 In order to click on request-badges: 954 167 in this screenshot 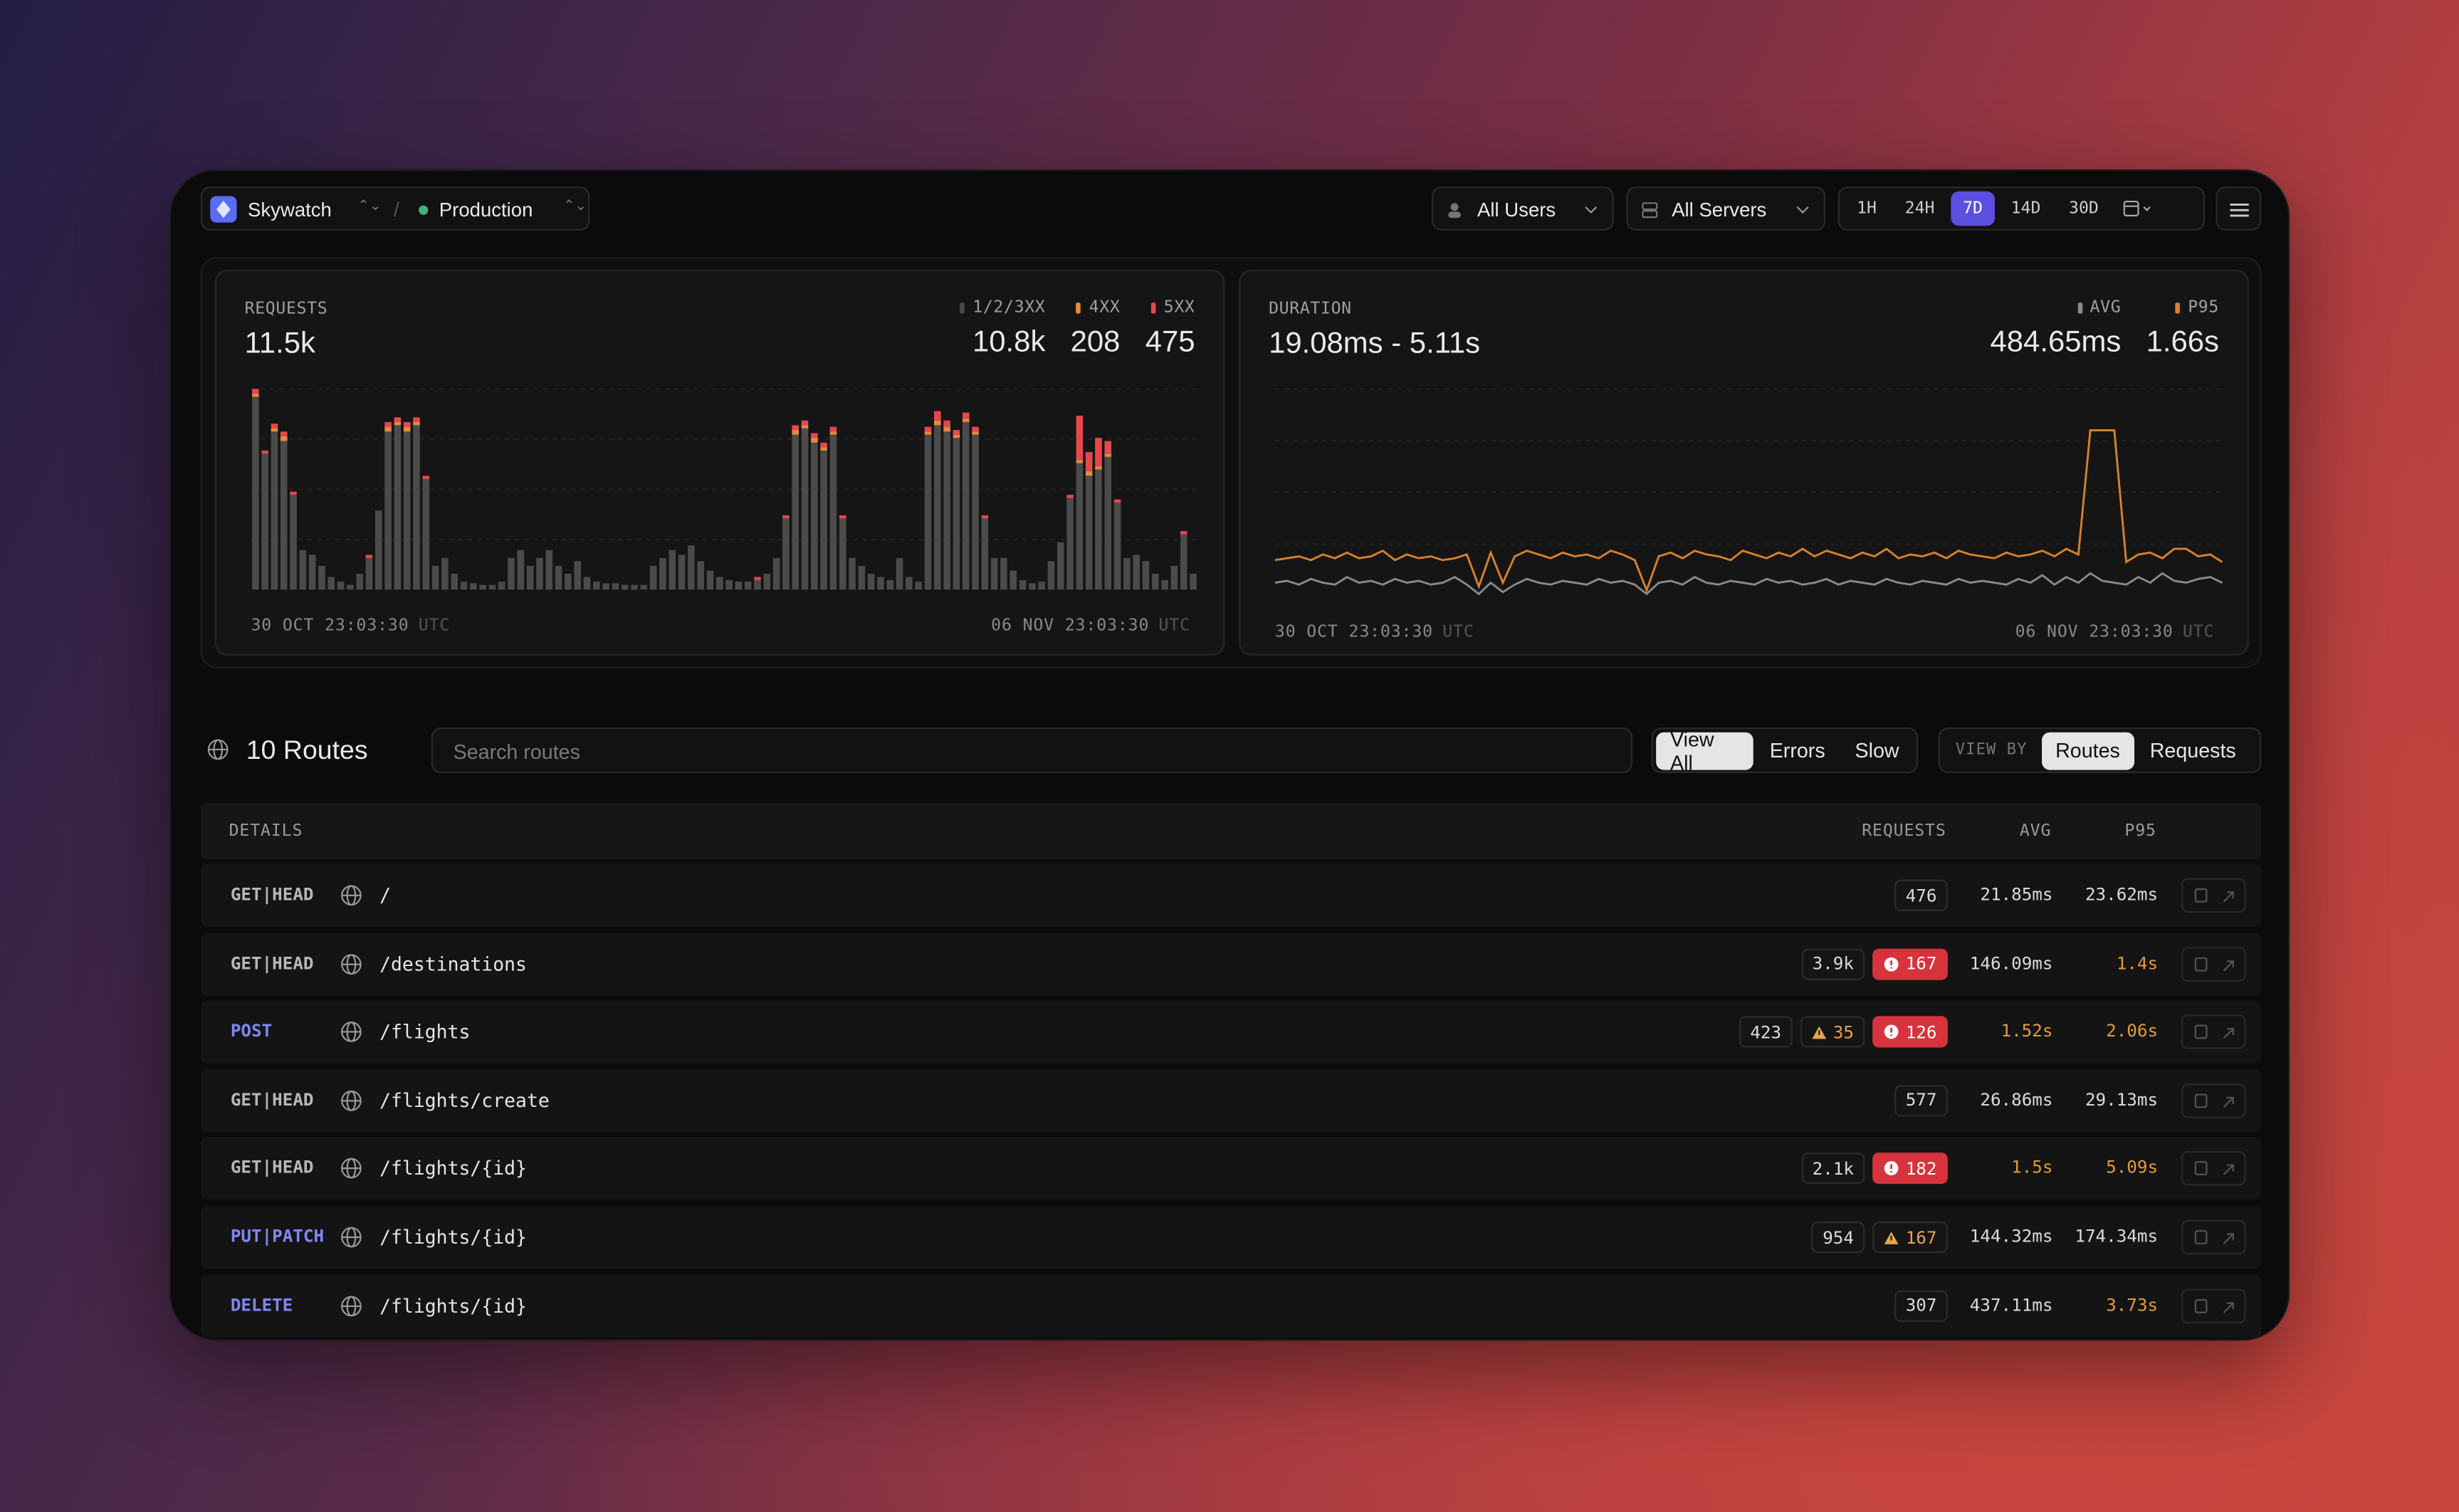, I will do `click(1879, 1237)`.